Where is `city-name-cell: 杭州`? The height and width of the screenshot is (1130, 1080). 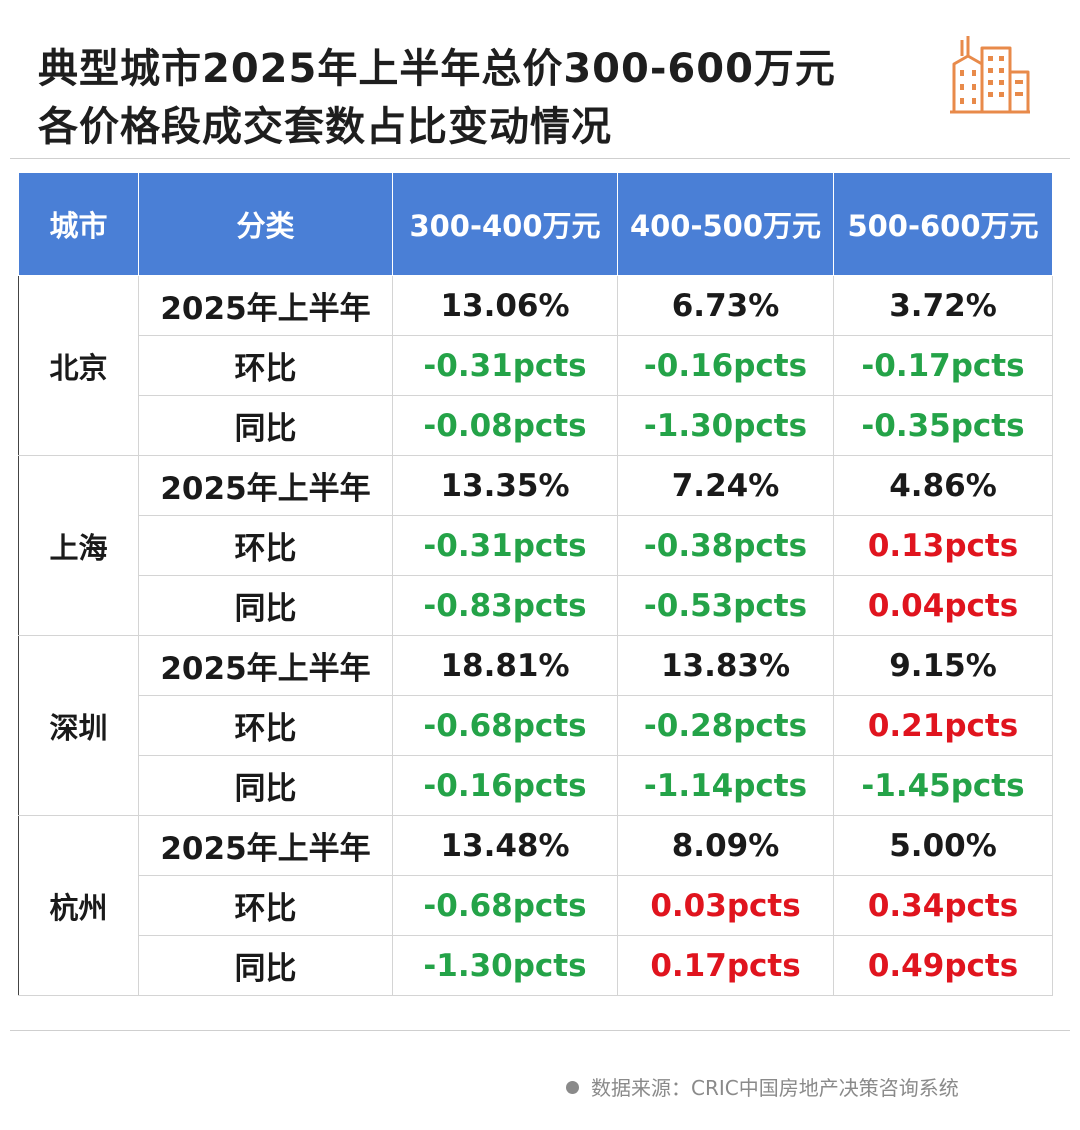 city-name-cell: 杭州 is located at coordinates (78, 905).